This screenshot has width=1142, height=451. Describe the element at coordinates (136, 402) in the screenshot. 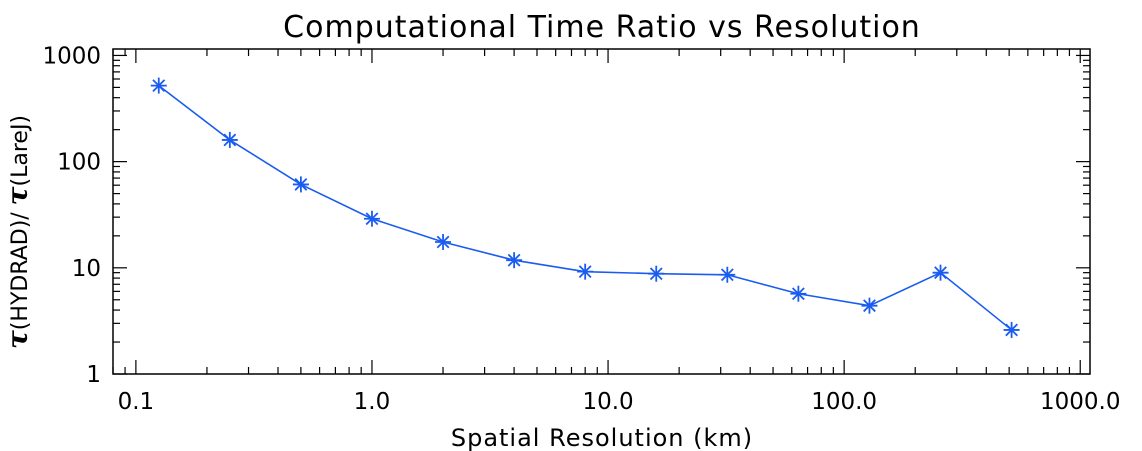

I see `x-tick-label: 0.1` at that location.